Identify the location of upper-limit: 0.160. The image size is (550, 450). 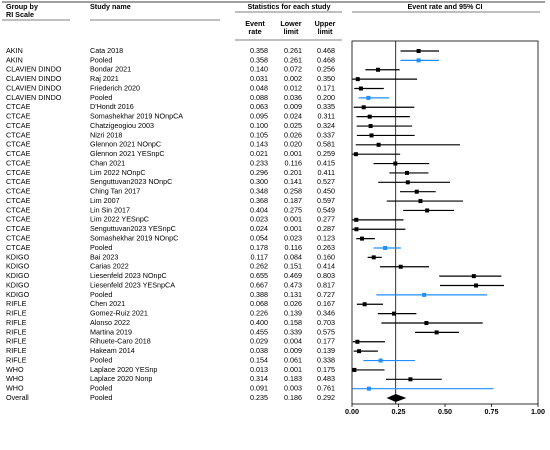
(326, 256).